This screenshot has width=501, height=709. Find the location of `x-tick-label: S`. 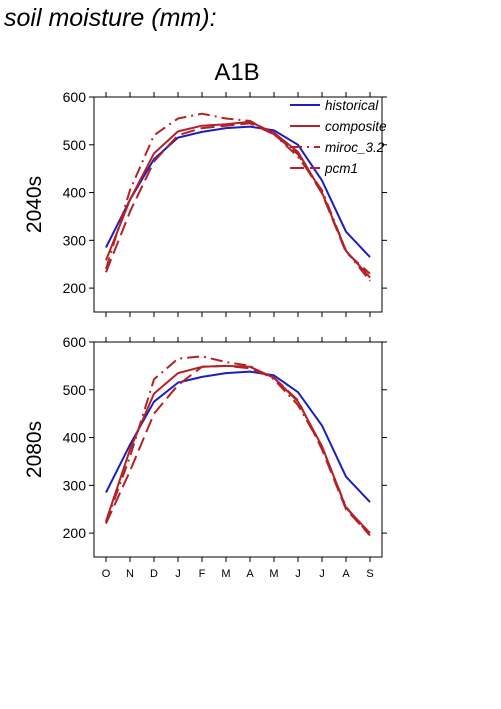

x-tick-label: S is located at coordinates (369, 574).